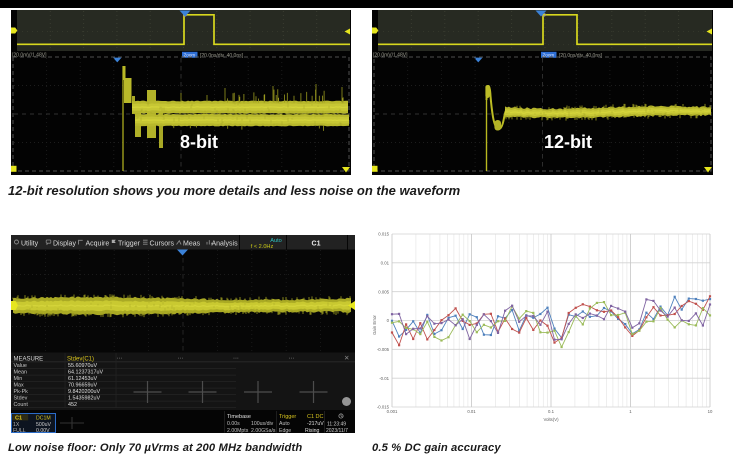 The height and width of the screenshot is (468, 733). Describe the element at coordinates (44, 425) in the screenshot. I see `svg-text: 500uV` at that location.